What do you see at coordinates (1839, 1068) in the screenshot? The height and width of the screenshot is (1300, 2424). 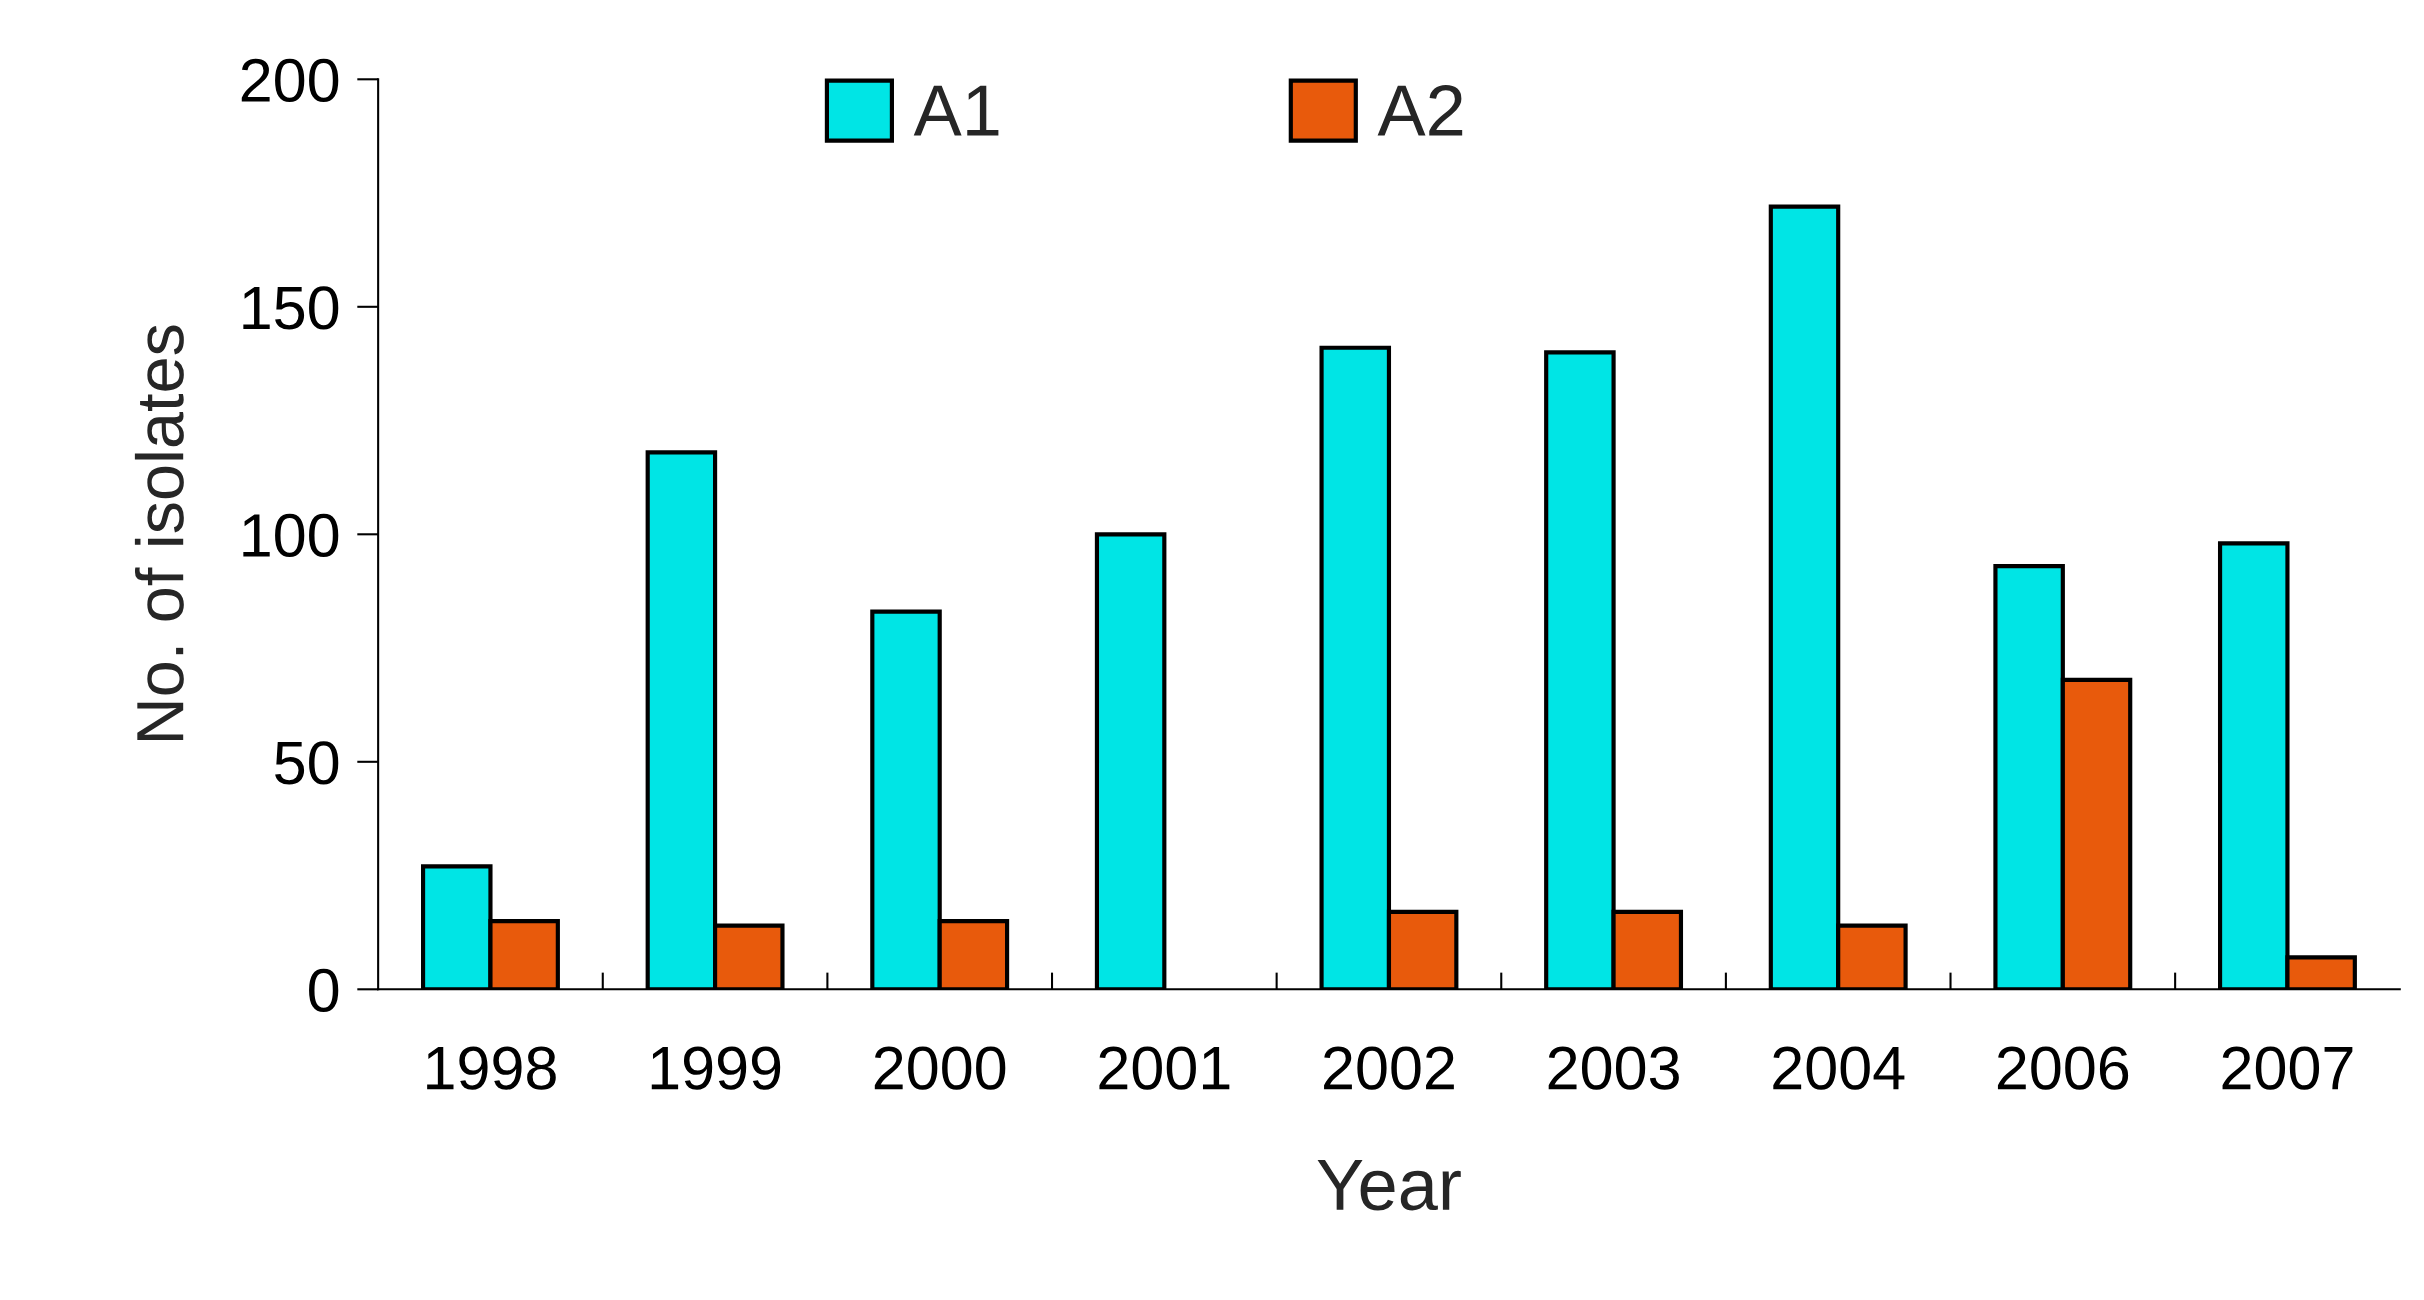 I see `x-tick-label: 2004` at bounding box center [1839, 1068].